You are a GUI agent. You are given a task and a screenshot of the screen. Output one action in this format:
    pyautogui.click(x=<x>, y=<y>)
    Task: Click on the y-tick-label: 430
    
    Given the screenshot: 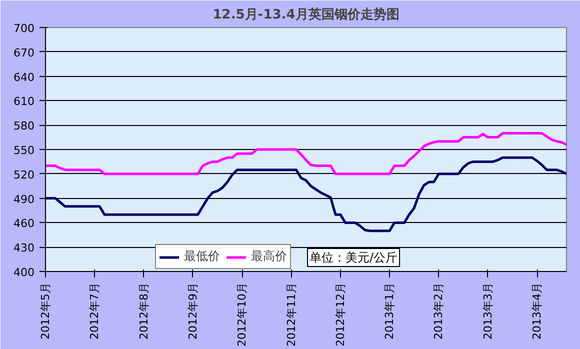 What is the action you would take?
    pyautogui.click(x=24, y=248)
    